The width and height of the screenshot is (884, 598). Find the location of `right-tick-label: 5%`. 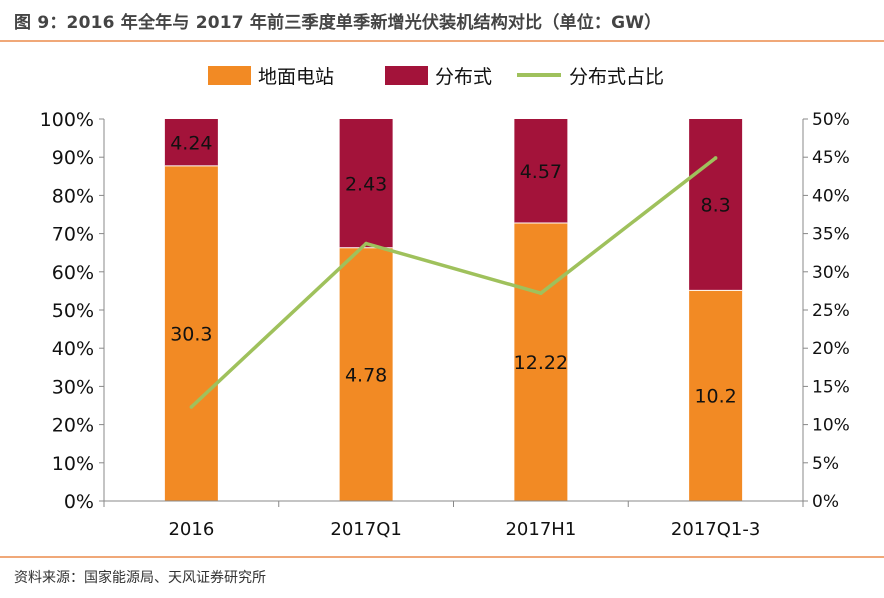

right-tick-label: 5% is located at coordinates (825, 464).